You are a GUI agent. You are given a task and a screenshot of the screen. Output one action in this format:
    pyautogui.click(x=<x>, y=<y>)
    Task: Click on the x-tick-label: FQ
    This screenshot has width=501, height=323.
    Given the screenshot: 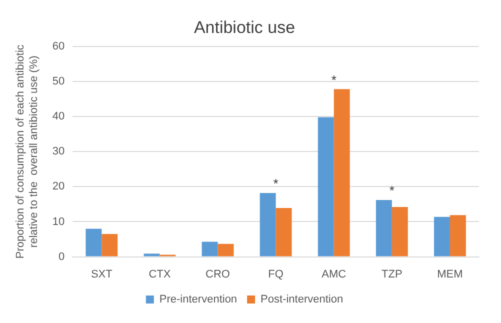 What is the action you would take?
    pyautogui.click(x=276, y=274)
    